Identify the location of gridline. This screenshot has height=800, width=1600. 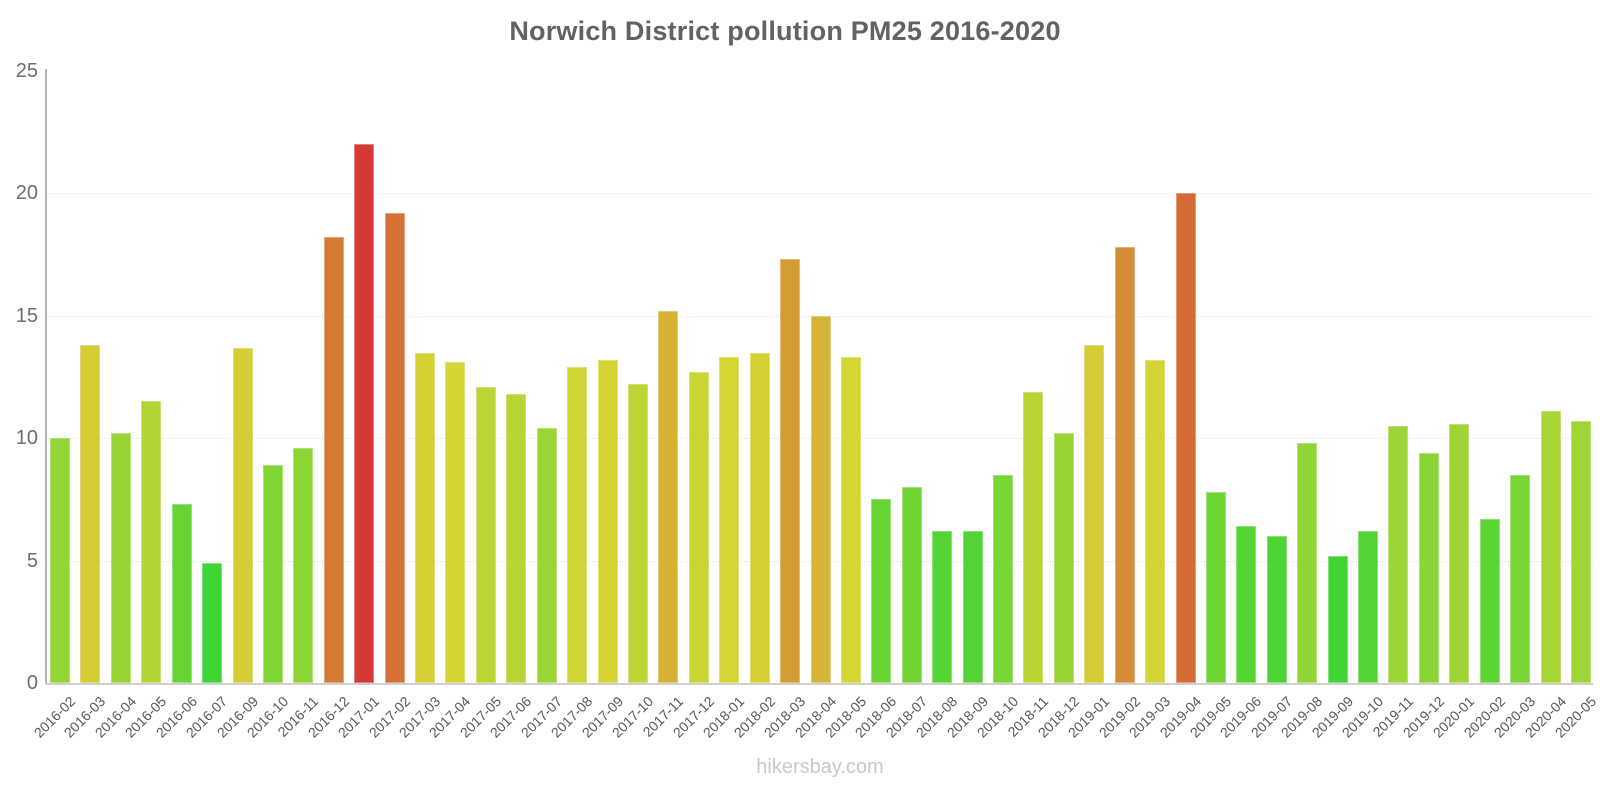
(820, 194).